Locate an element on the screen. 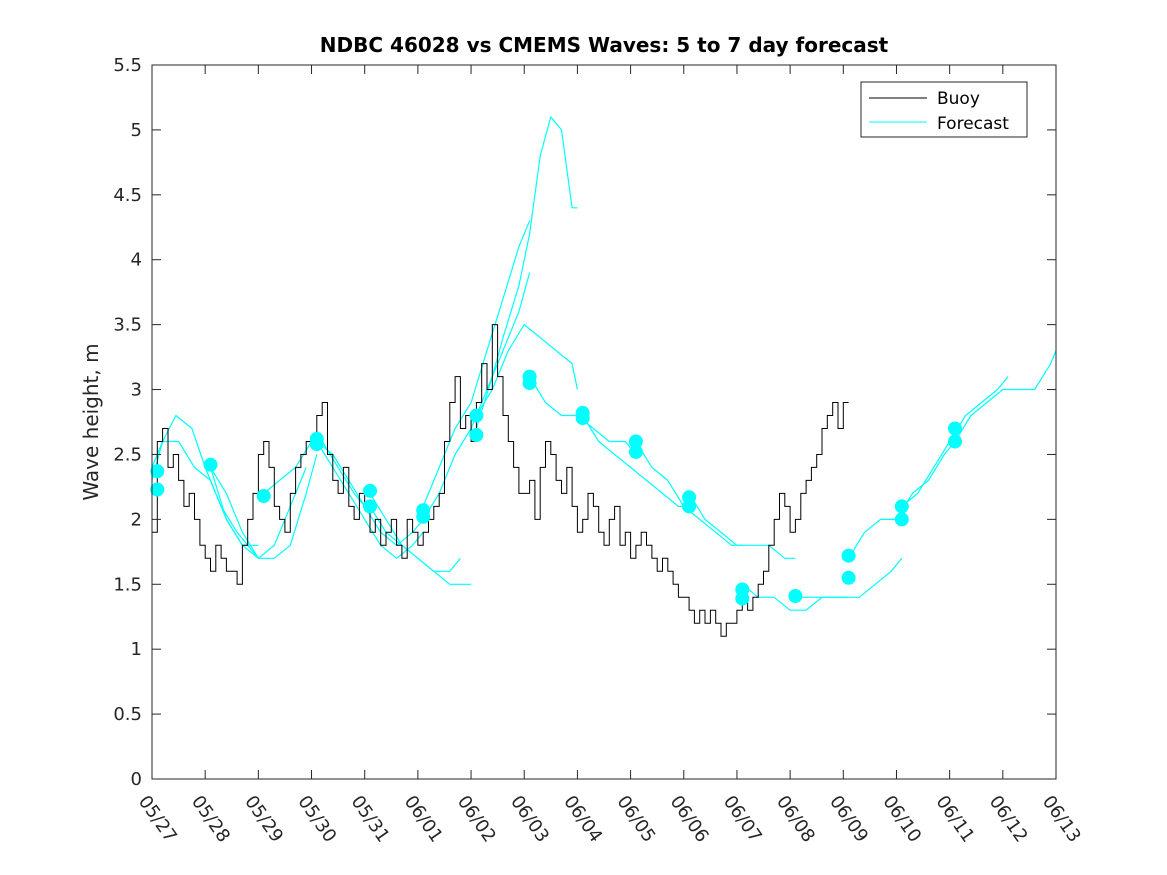  legend: Buoy Forecast is located at coordinates (944, 109).